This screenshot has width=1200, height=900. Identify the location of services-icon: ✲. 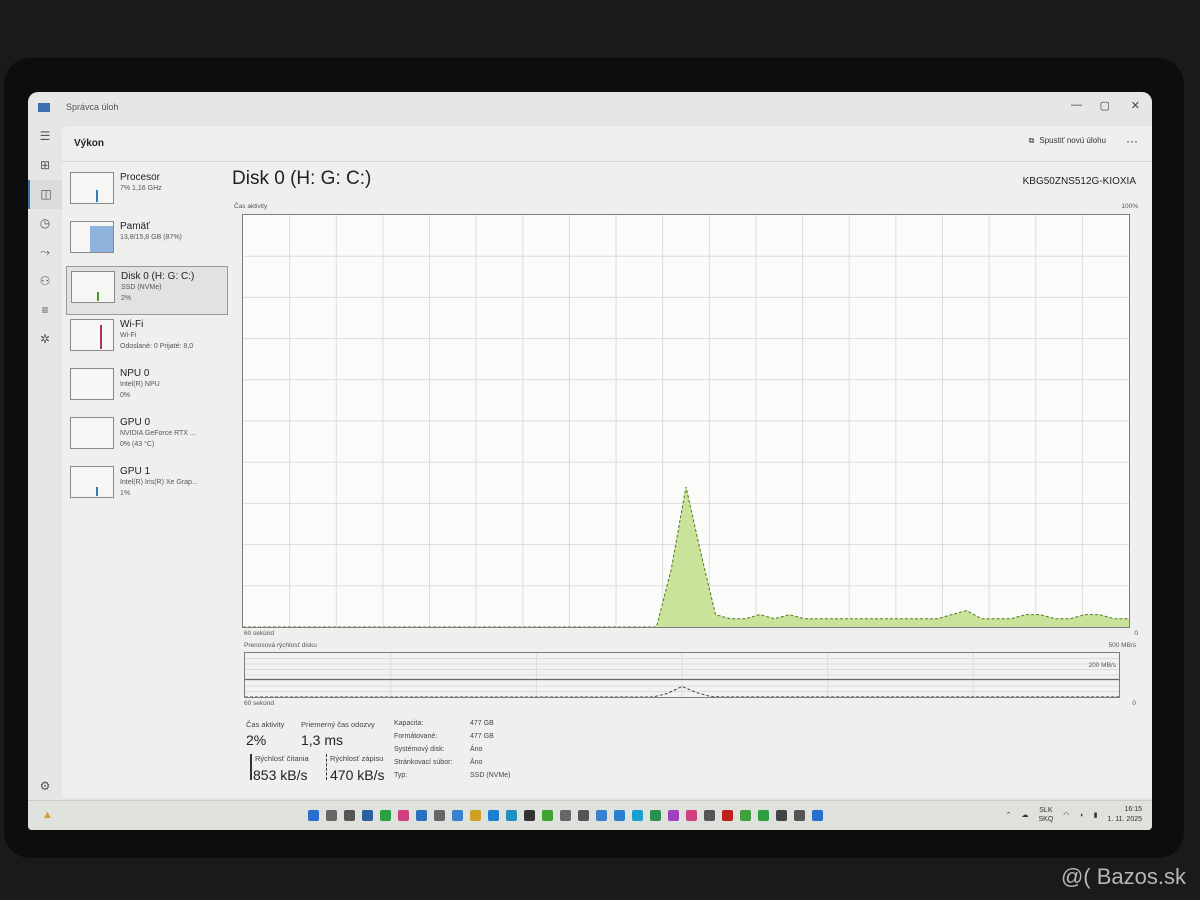
(45, 339).